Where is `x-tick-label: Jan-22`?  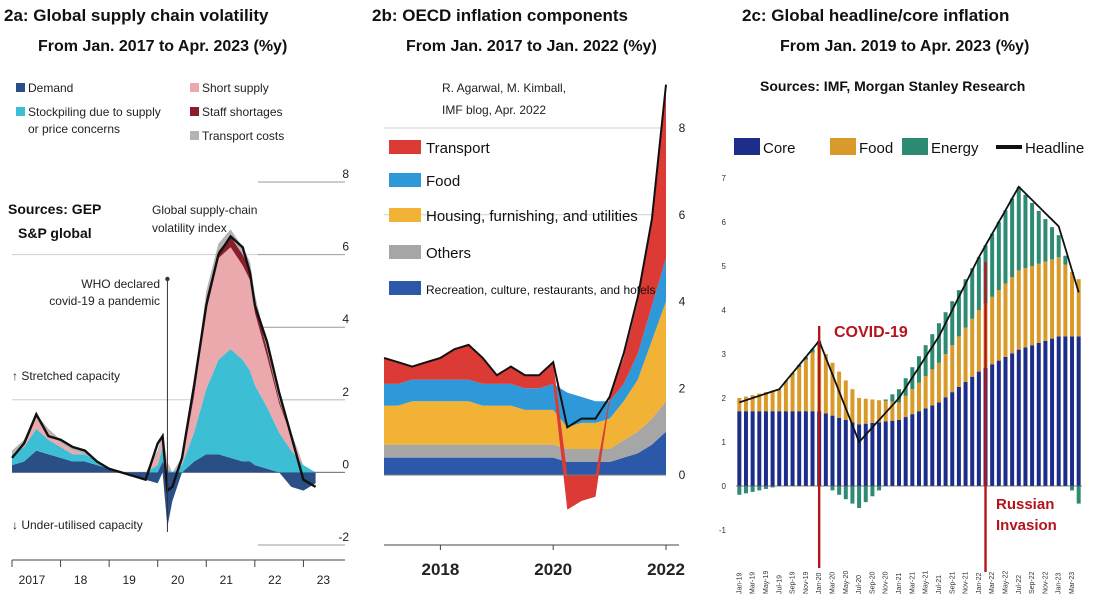 x-tick-label: Jan-22 is located at coordinates (979, 583).